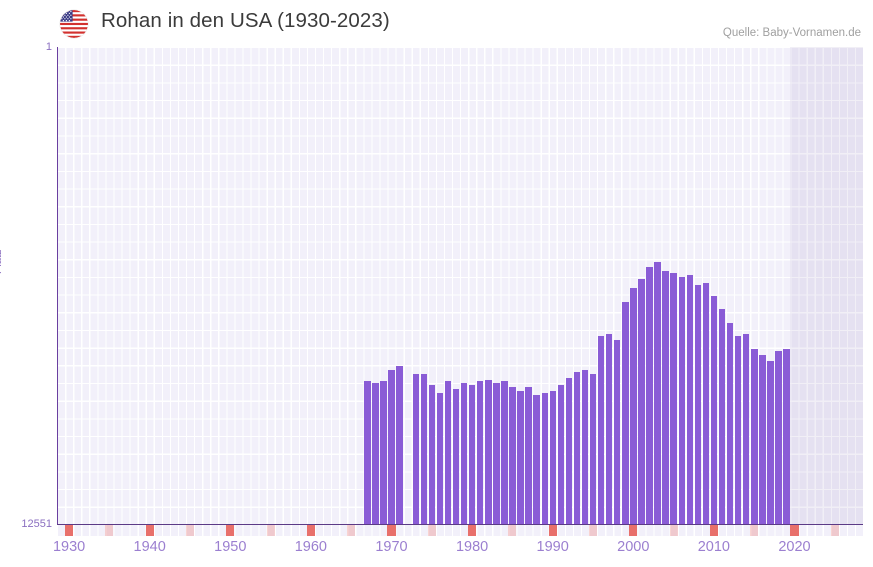  Describe the element at coordinates (714, 547) in the screenshot. I see `x-tick-label: 2010` at that location.